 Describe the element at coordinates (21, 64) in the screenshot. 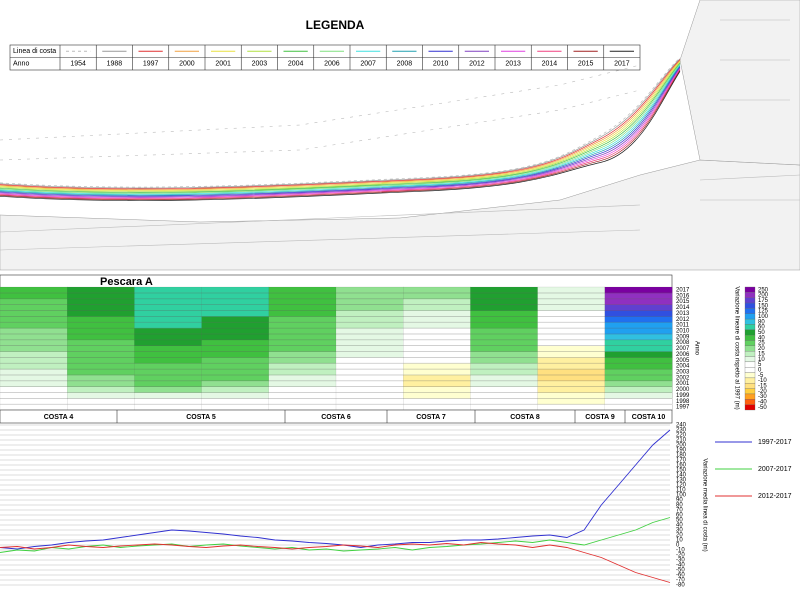

I see `row-label: Anno` at that location.